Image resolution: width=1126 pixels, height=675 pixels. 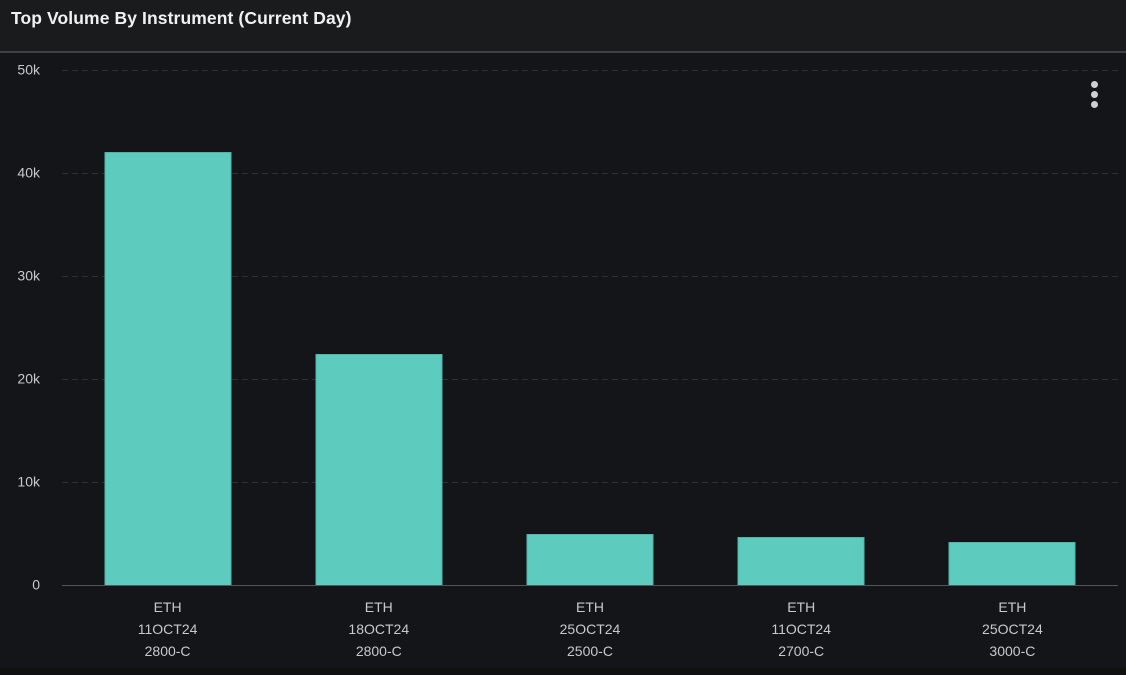 I want to click on x-tick-line: 18OCT24, so click(x=379, y=629).